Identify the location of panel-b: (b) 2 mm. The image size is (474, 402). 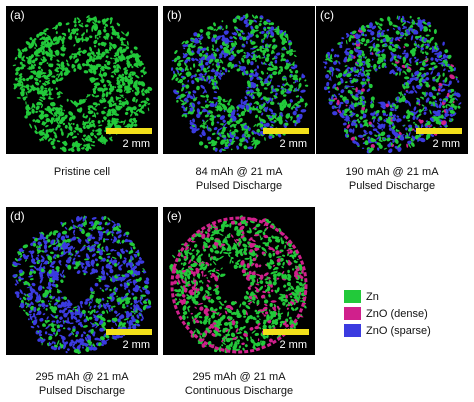
(239, 80).